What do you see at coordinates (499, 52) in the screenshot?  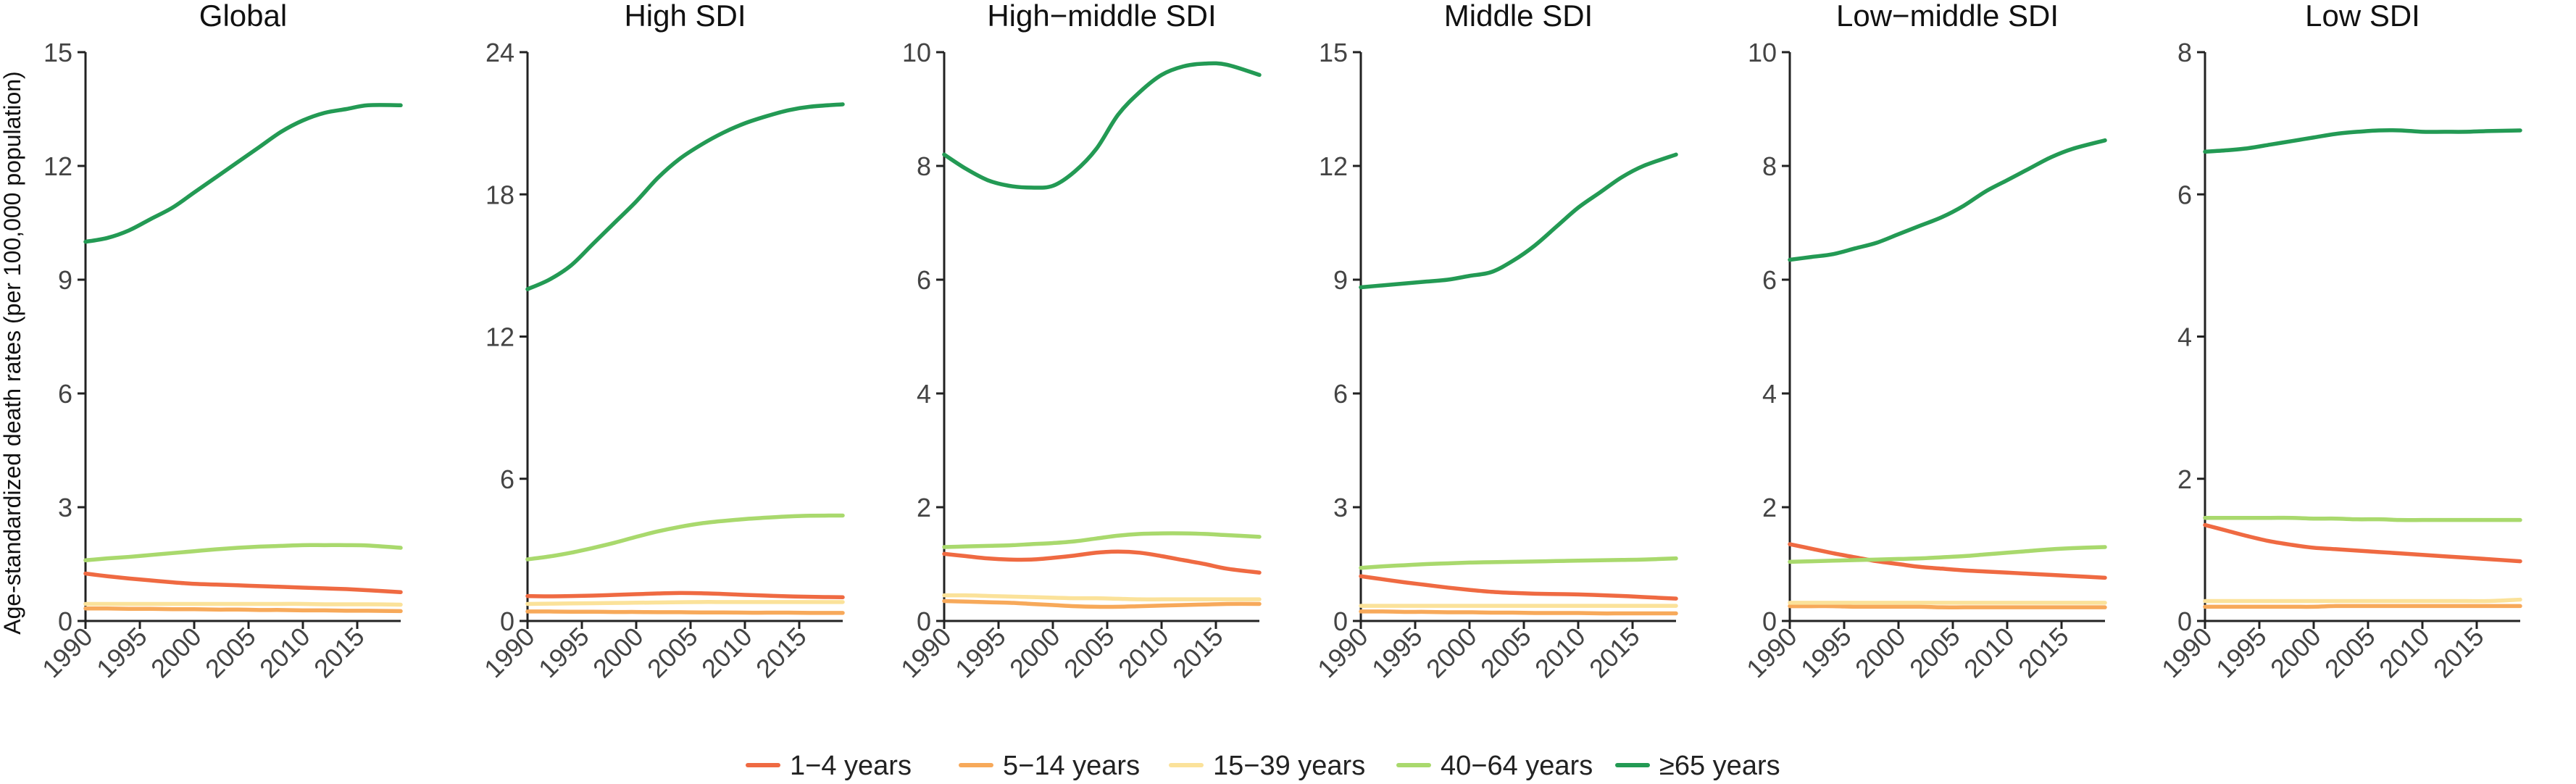 I see `y-tick-label: 24` at bounding box center [499, 52].